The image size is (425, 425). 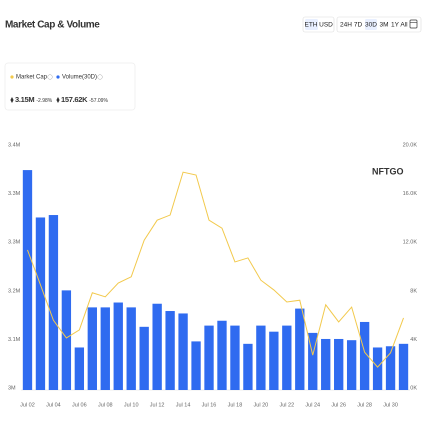 I want to click on calendar-icon, so click(x=413, y=24).